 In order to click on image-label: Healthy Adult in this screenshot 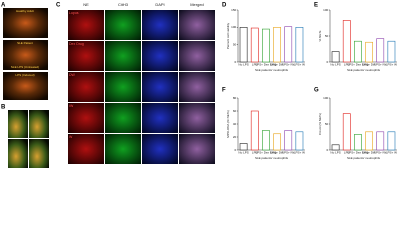, I will do `click(25, 11)`.